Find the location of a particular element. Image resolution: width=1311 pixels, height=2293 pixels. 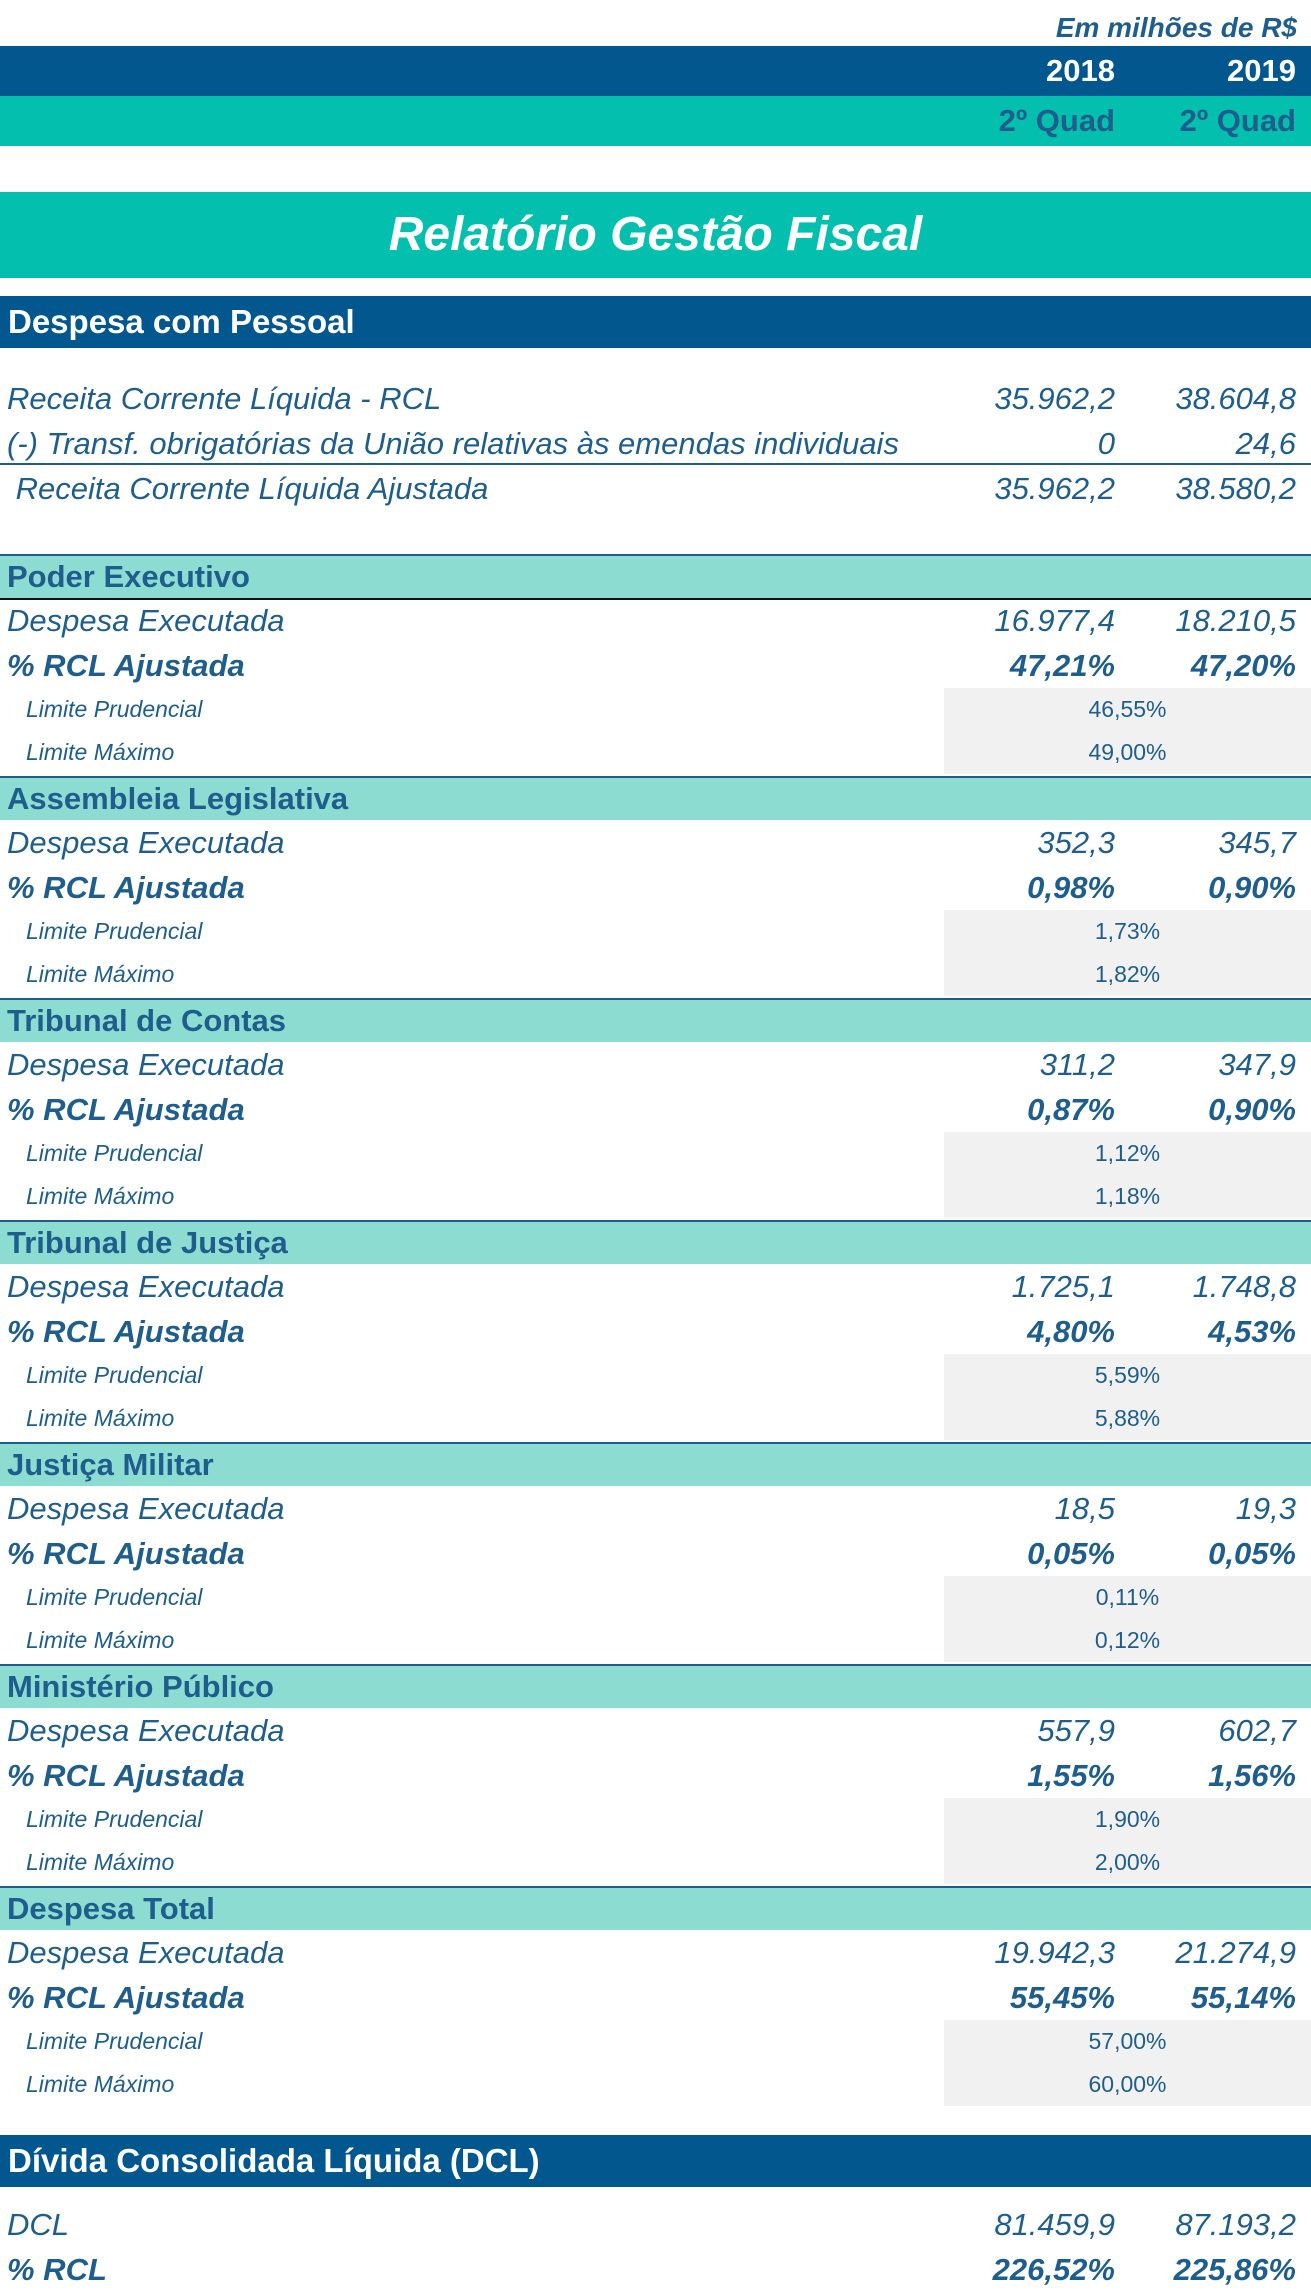

value-2019: 345,7 is located at coordinates (1257, 842).